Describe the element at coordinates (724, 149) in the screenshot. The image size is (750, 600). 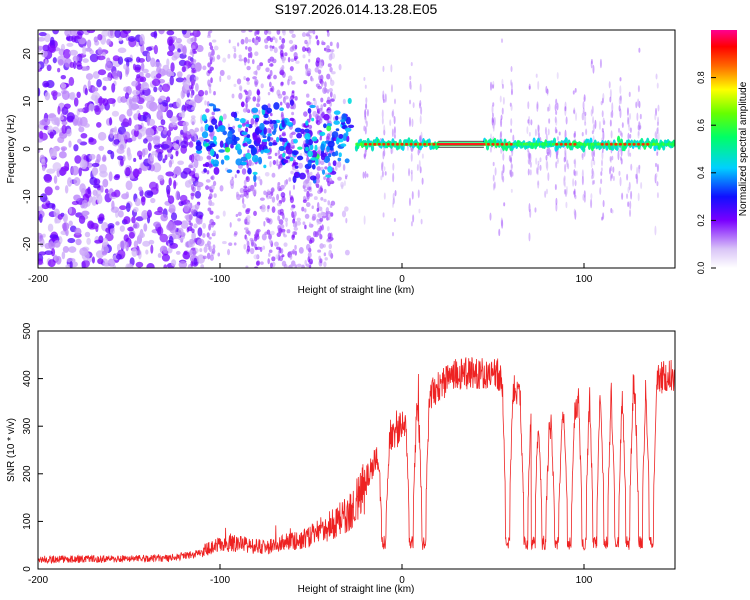
I see `colorbar-gradient` at that location.